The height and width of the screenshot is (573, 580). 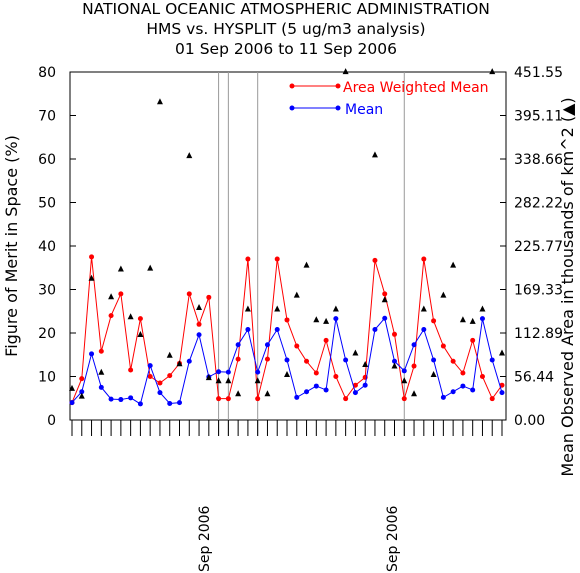 I want to click on legend-blue-label: Mean, so click(x=364, y=110).